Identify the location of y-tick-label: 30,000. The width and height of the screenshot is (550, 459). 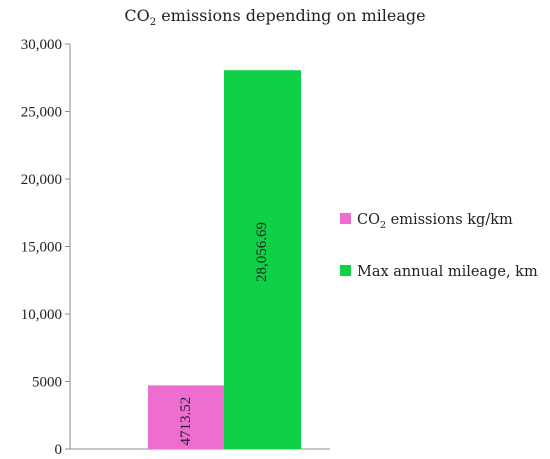
(41, 45).